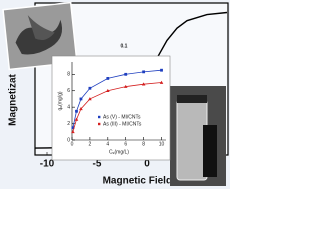 The image size is (320, 240). Describe the element at coordinates (40, 36) in the screenshot. I see `tem-photo` at that location.